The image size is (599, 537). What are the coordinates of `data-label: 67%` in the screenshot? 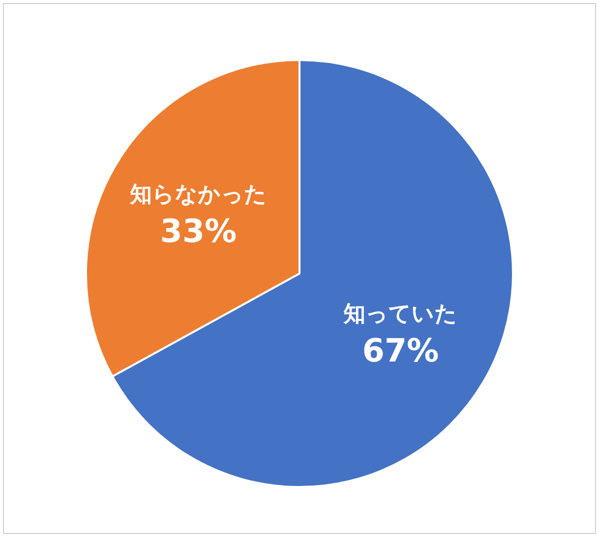 It's located at (400, 351).